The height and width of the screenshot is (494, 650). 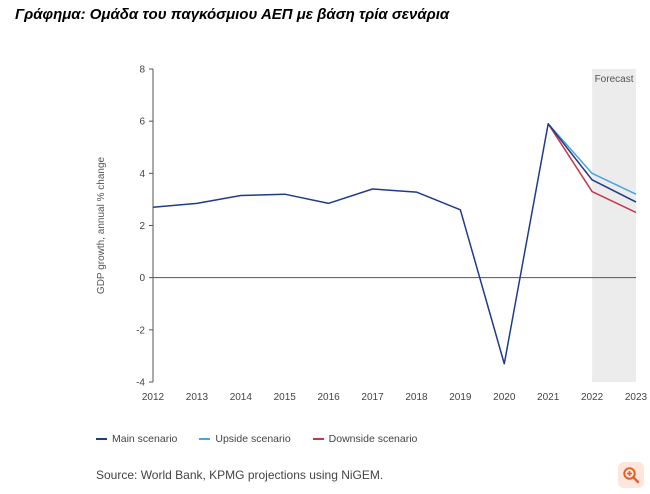 What do you see at coordinates (101, 439) in the screenshot?
I see `legend-swatch-main` at bounding box center [101, 439].